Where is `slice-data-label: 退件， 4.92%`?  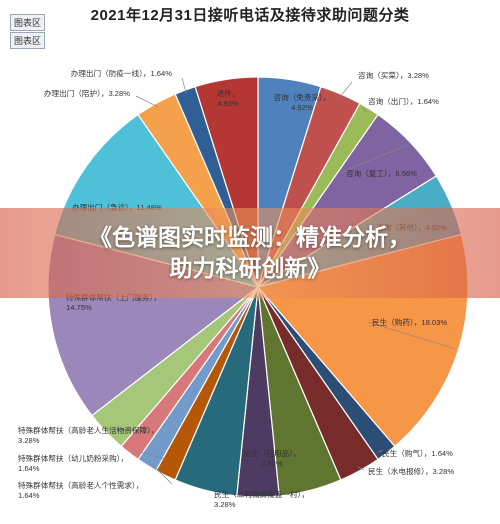 slice-data-label: 退件， 4.92% is located at coordinates (228, 98).